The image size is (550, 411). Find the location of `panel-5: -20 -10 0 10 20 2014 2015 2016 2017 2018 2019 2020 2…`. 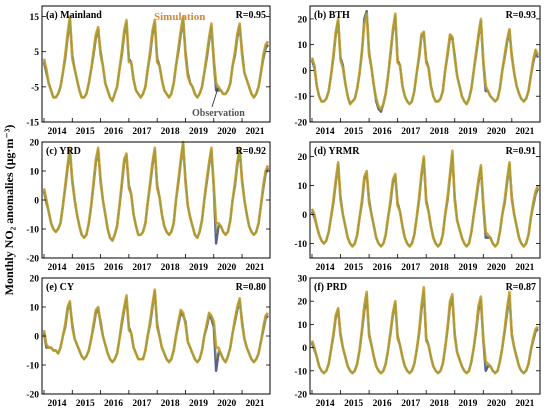

panel-5: -20 -10 0 10 20 2014 2015 2016 2017 2018 2019 2020 2… is located at coordinates (148, 342).